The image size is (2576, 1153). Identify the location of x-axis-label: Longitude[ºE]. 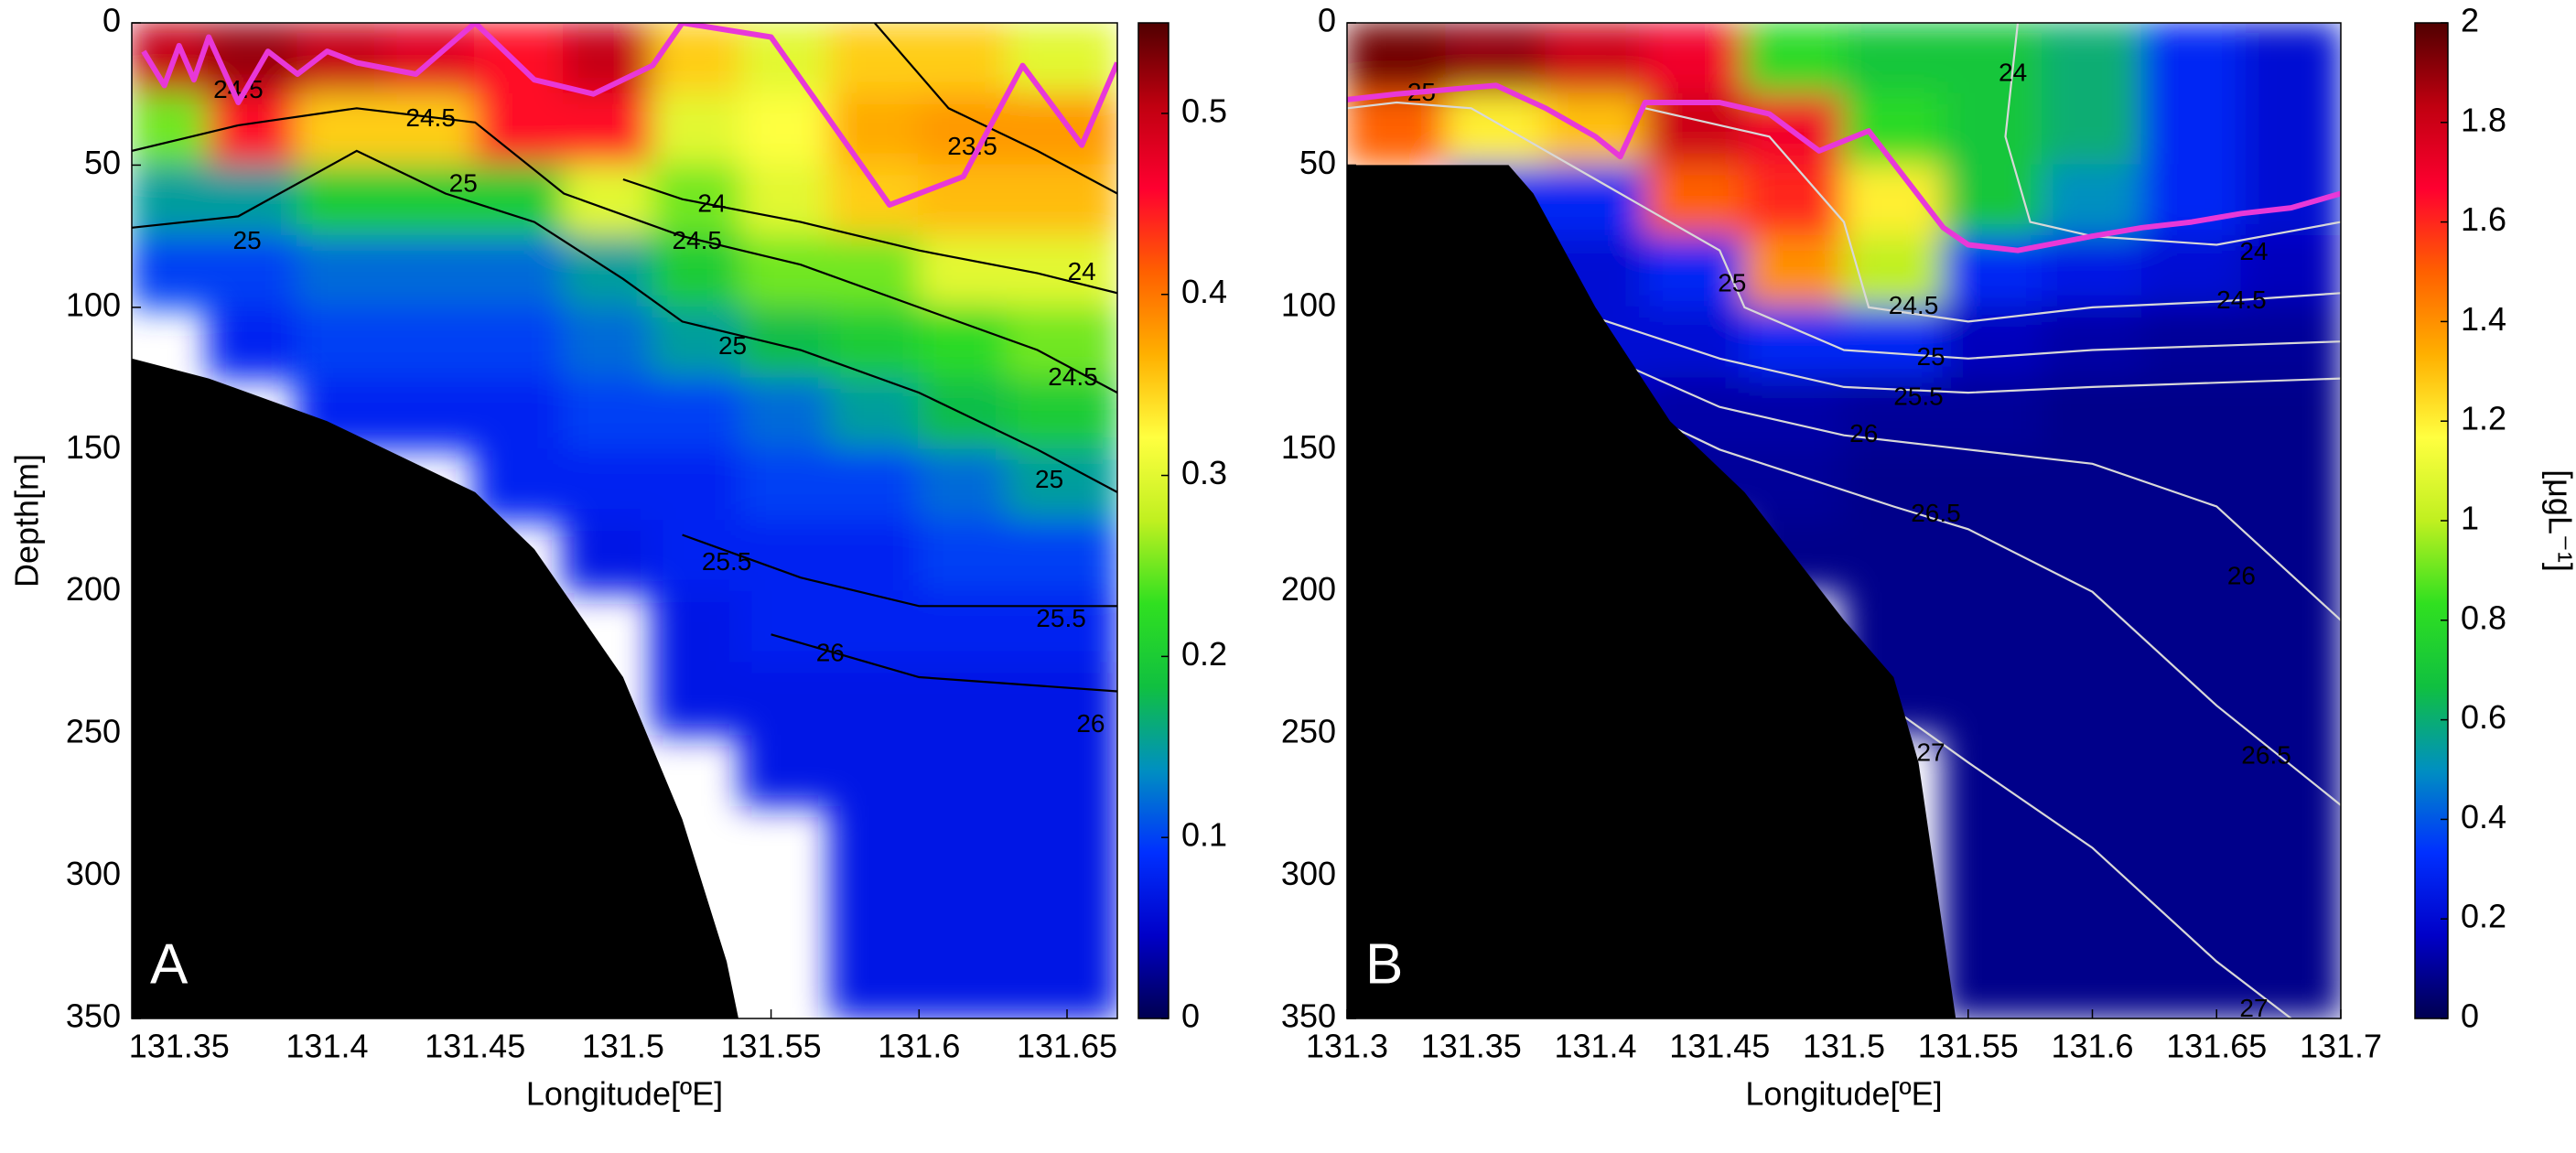
(624, 1094).